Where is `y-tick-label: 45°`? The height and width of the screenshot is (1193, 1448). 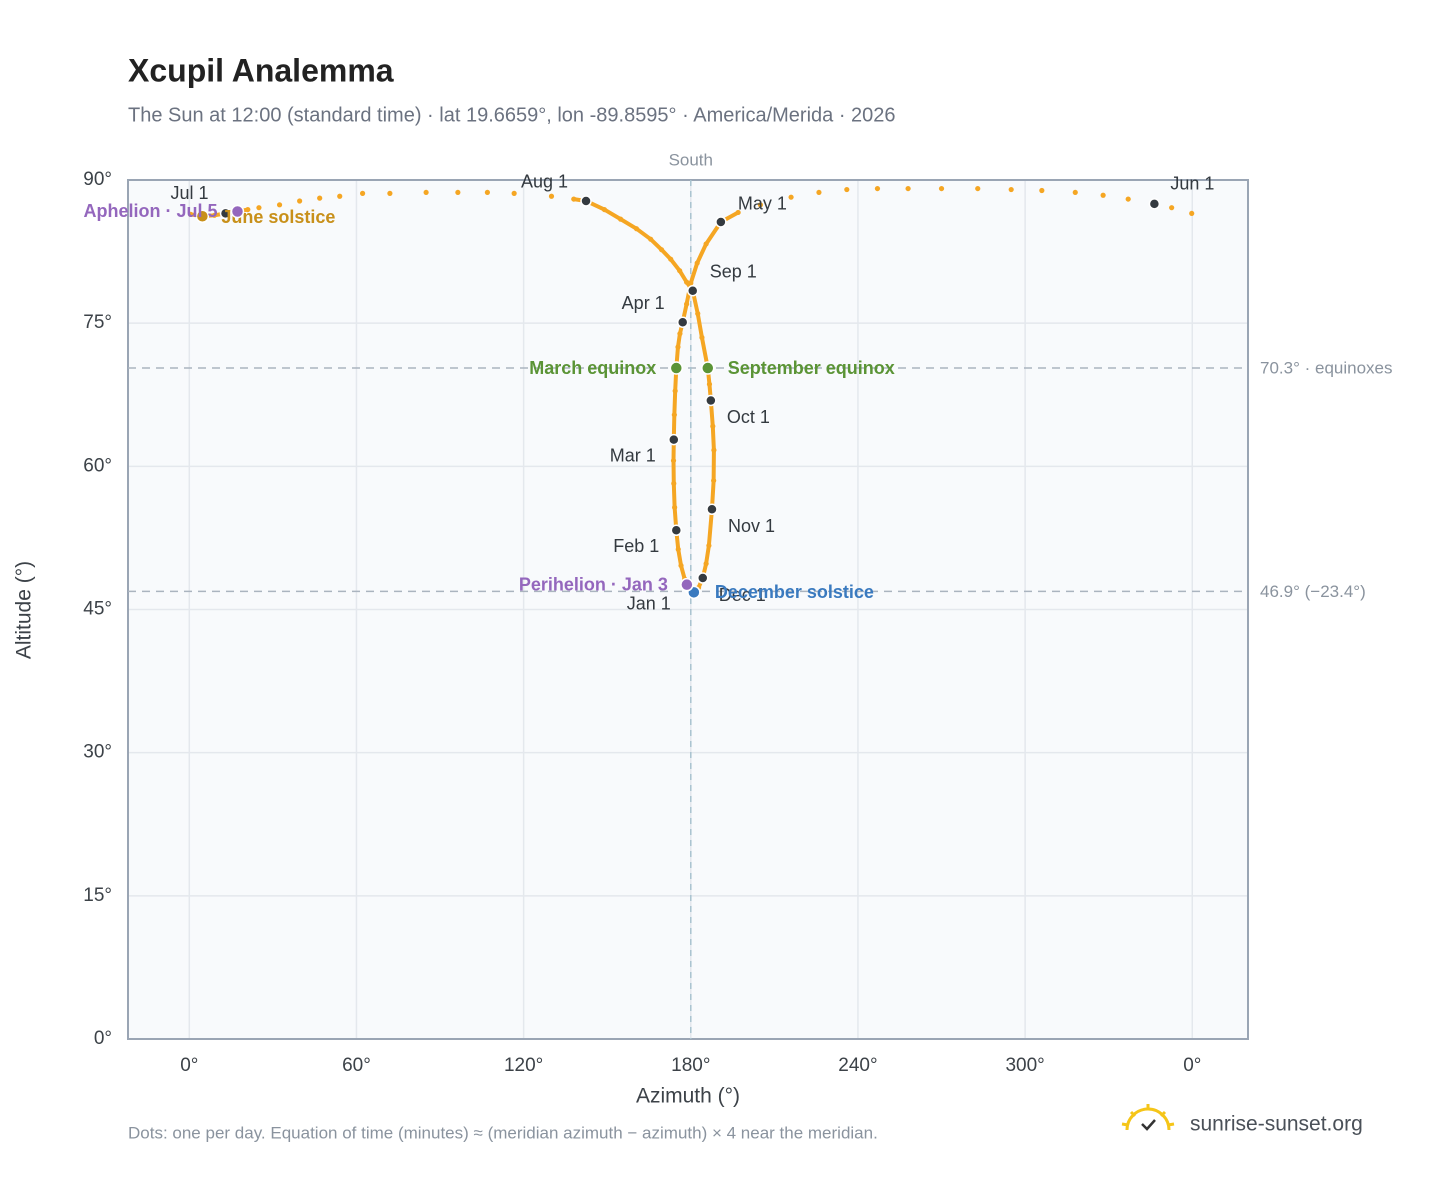
y-tick-label: 45° is located at coordinates (97, 609).